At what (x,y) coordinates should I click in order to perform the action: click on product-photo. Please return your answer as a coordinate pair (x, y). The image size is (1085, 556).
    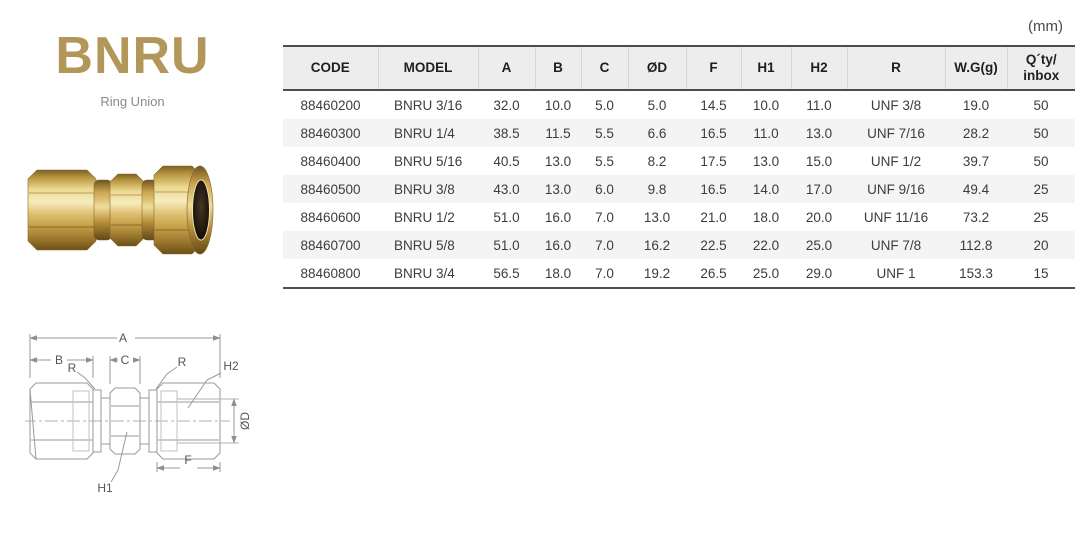
    Looking at the image, I should click on (119, 210).